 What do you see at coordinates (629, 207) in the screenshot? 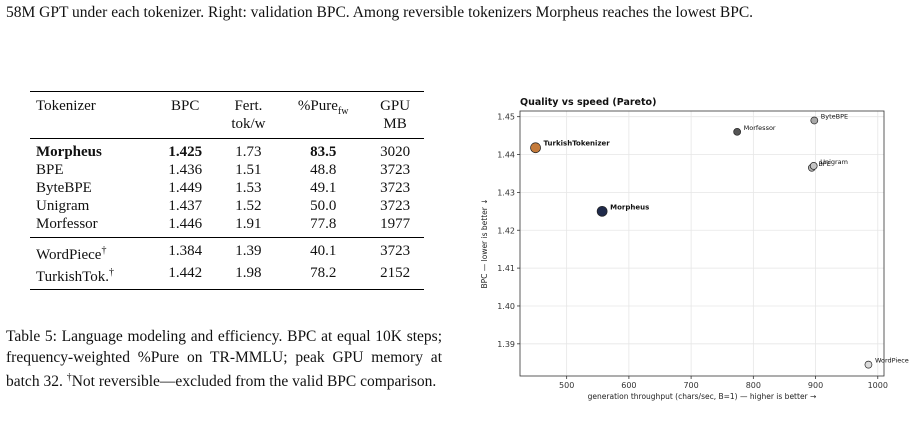
I see `point-label: Morpheus` at bounding box center [629, 207].